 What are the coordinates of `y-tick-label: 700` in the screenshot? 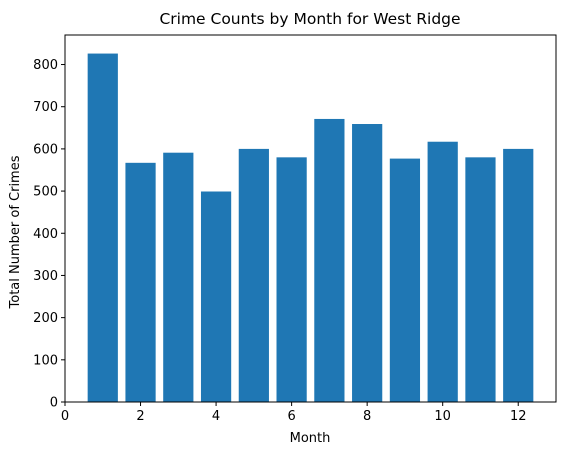 It's located at (45, 107).